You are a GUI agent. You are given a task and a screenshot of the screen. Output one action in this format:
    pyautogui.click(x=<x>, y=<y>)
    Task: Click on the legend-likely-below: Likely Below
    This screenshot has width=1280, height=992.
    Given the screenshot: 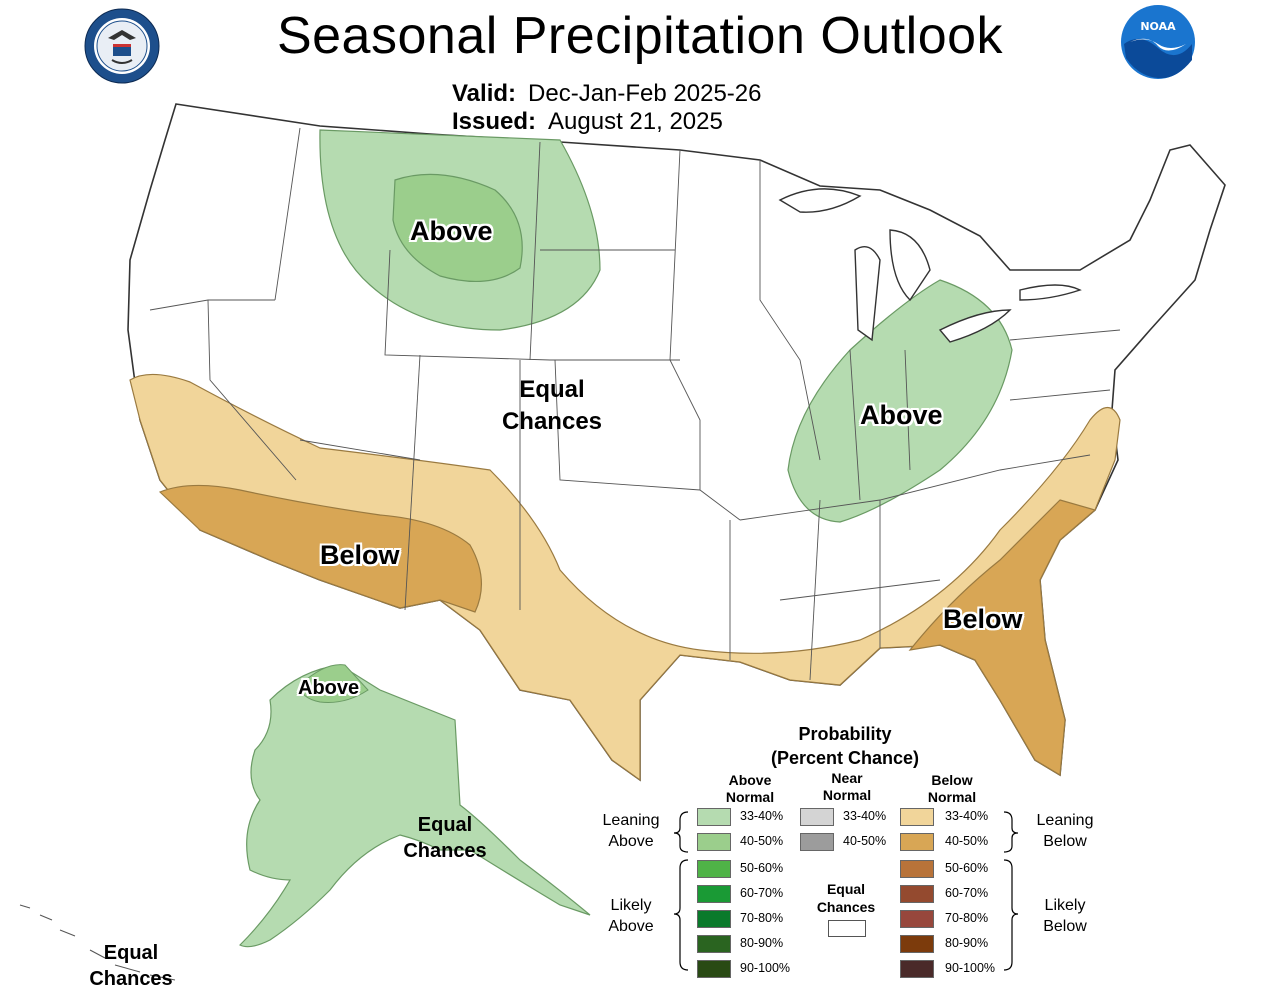 What is the action you would take?
    pyautogui.click(x=1065, y=916)
    